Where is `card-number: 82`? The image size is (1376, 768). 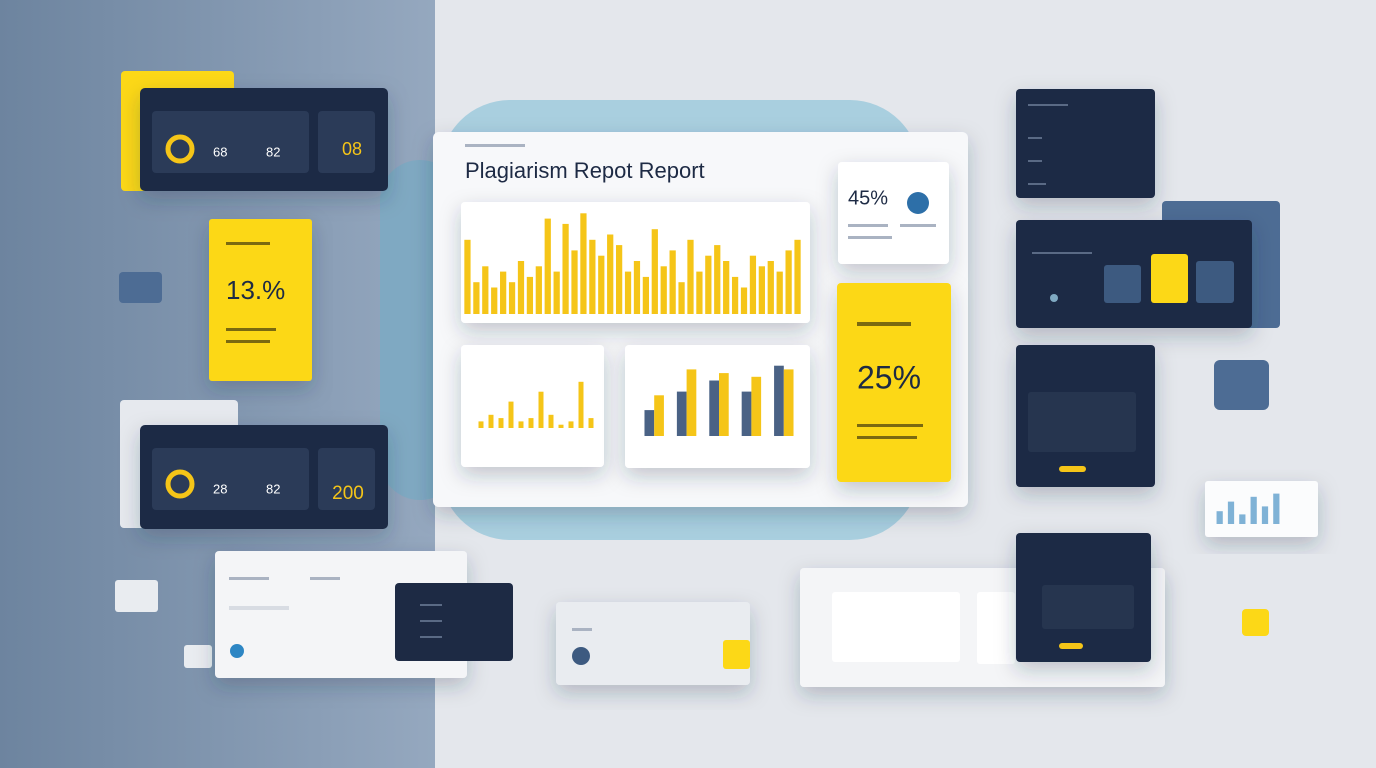
card-number: 82 is located at coordinates (273, 488).